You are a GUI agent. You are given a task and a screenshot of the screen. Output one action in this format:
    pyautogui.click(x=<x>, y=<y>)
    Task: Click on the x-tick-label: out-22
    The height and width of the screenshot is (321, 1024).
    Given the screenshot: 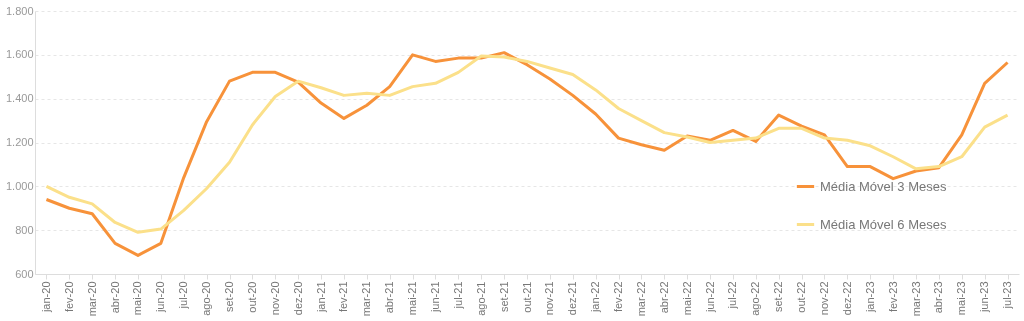 What is the action you would take?
    pyautogui.click(x=801, y=297)
    